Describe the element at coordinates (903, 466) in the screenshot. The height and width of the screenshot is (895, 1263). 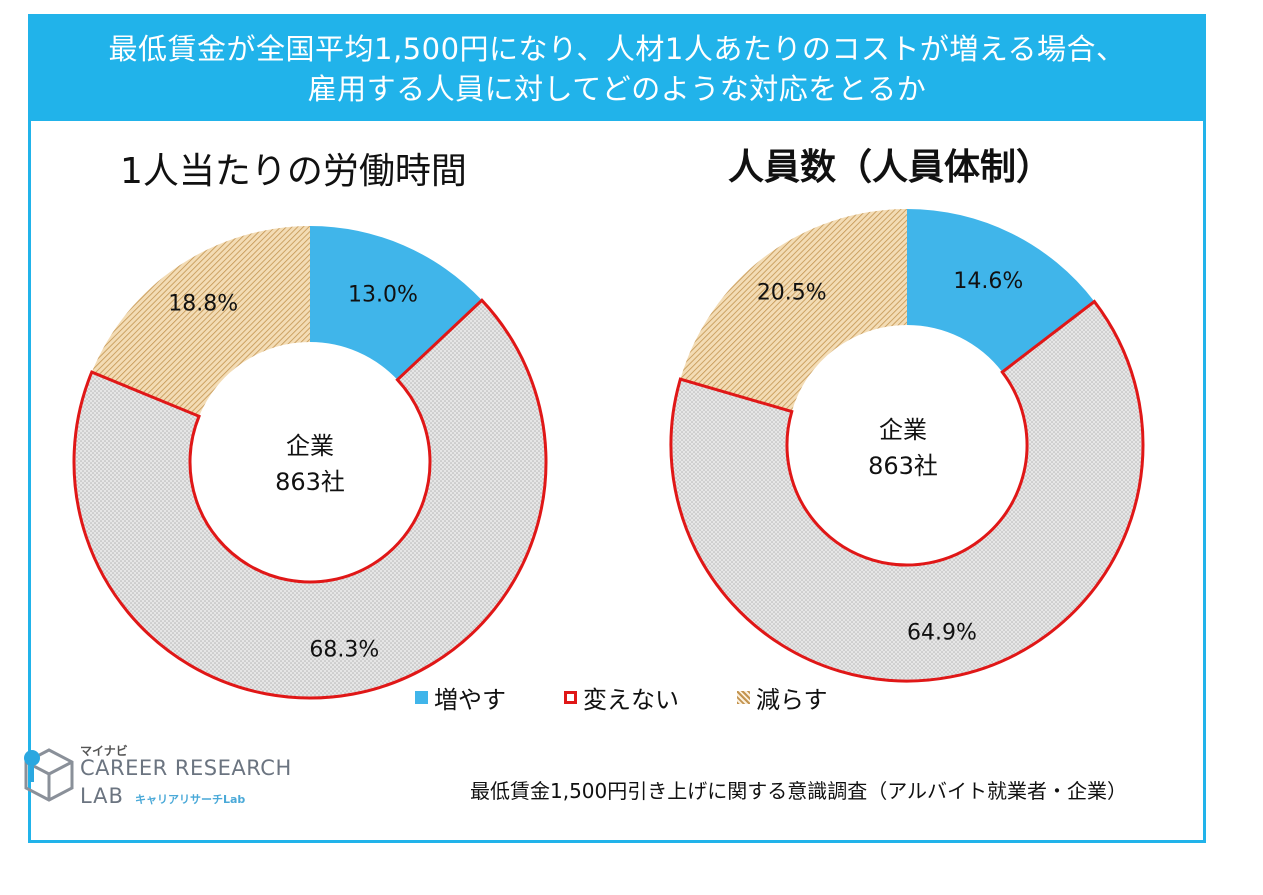
I see `right-center-value: 863社` at that location.